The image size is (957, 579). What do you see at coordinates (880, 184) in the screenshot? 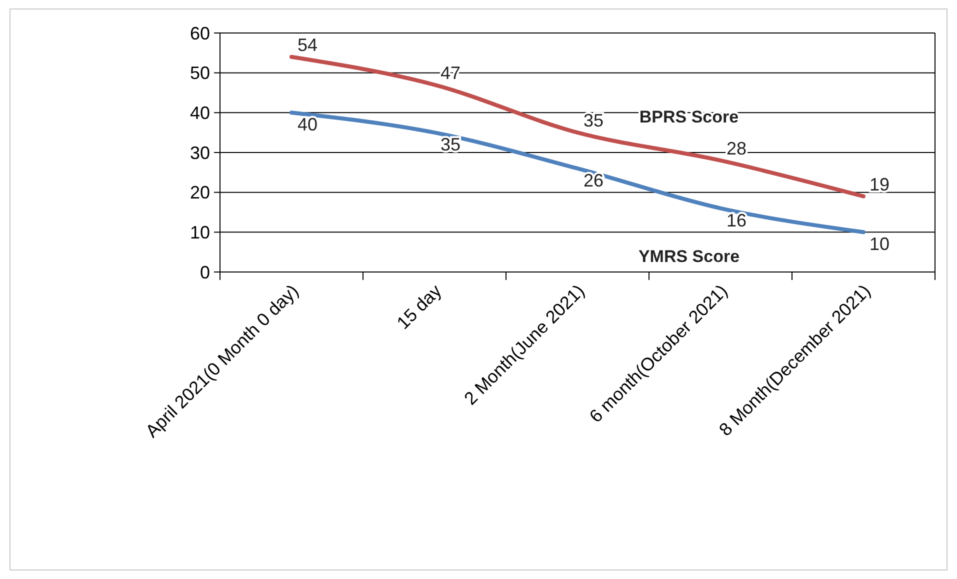
I see `data-label: 19` at bounding box center [880, 184].